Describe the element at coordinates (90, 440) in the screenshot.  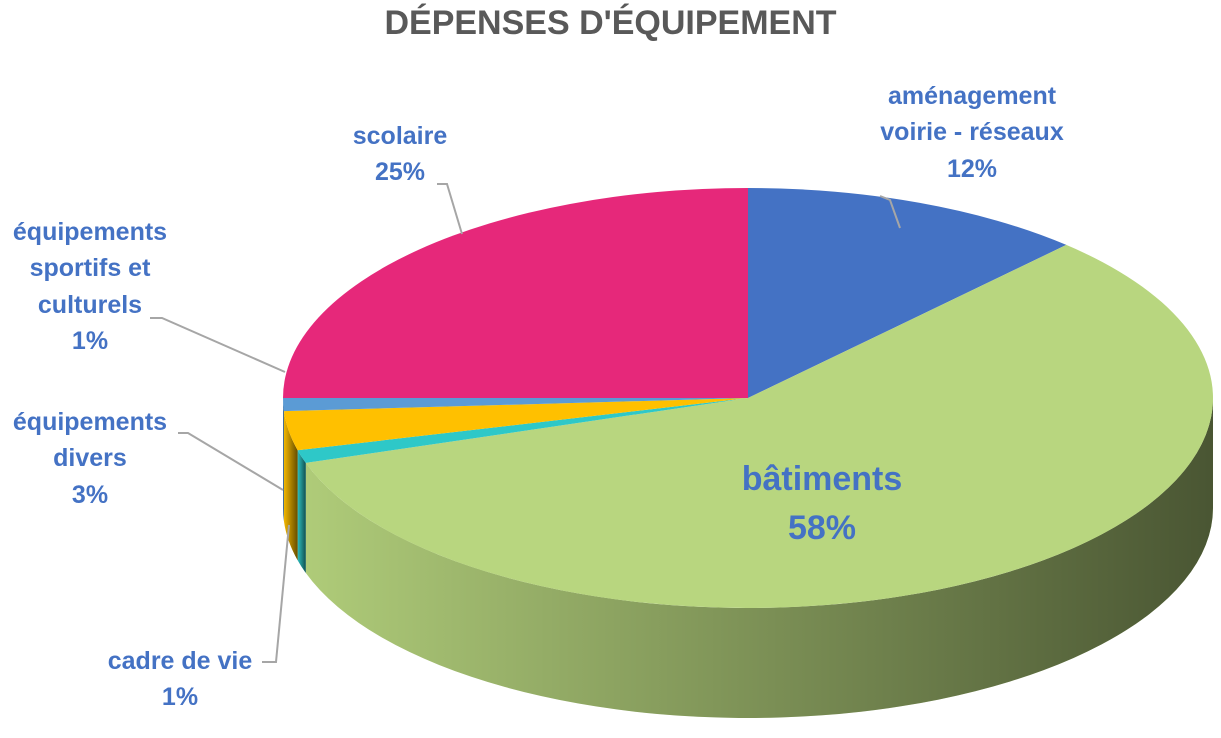
I see `category-label: équipements divers` at that location.